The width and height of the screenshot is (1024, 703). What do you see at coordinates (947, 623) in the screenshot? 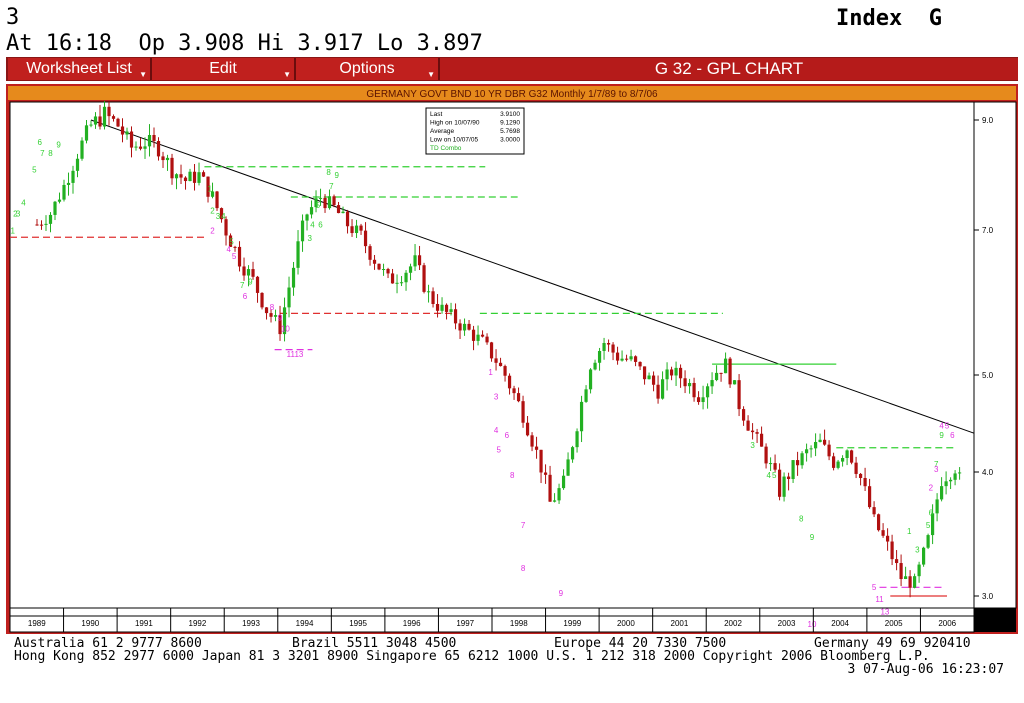
I see `x-tick-label: 2006` at bounding box center [947, 623].